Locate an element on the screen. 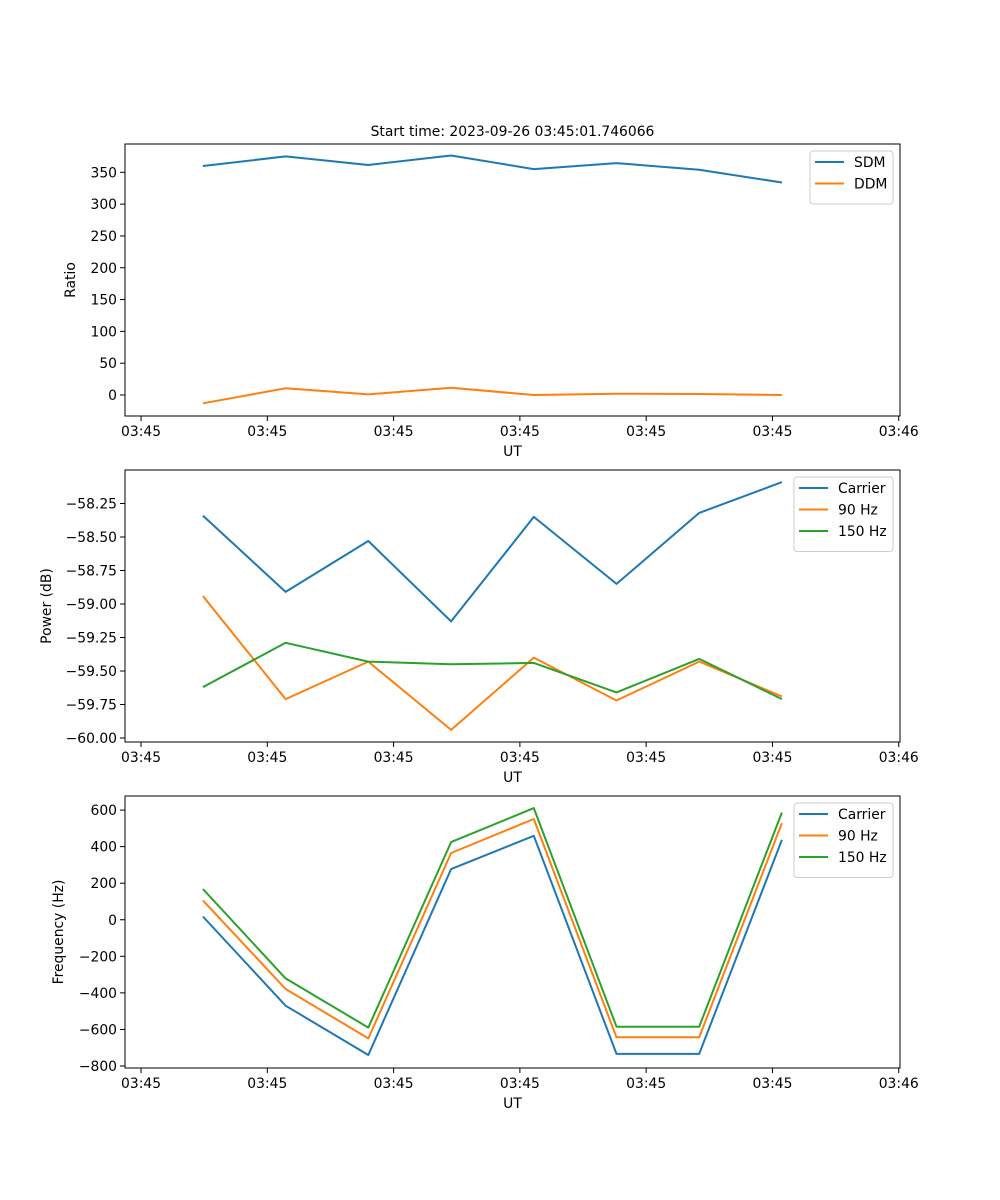 Image resolution: width=1000 pixels, height=1200 pixels. y-tick-label: 350 is located at coordinates (103, 173).